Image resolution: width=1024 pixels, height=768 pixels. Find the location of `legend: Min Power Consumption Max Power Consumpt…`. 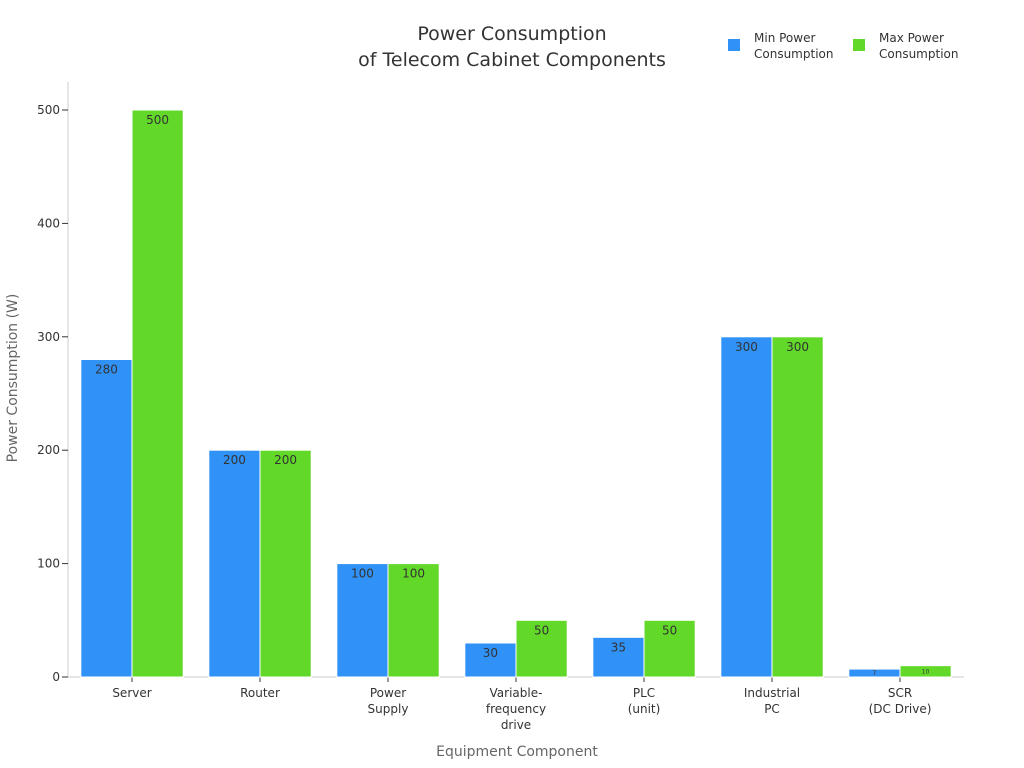

legend: Min Power Consumption Max Power Consumpt… is located at coordinates (843, 46).